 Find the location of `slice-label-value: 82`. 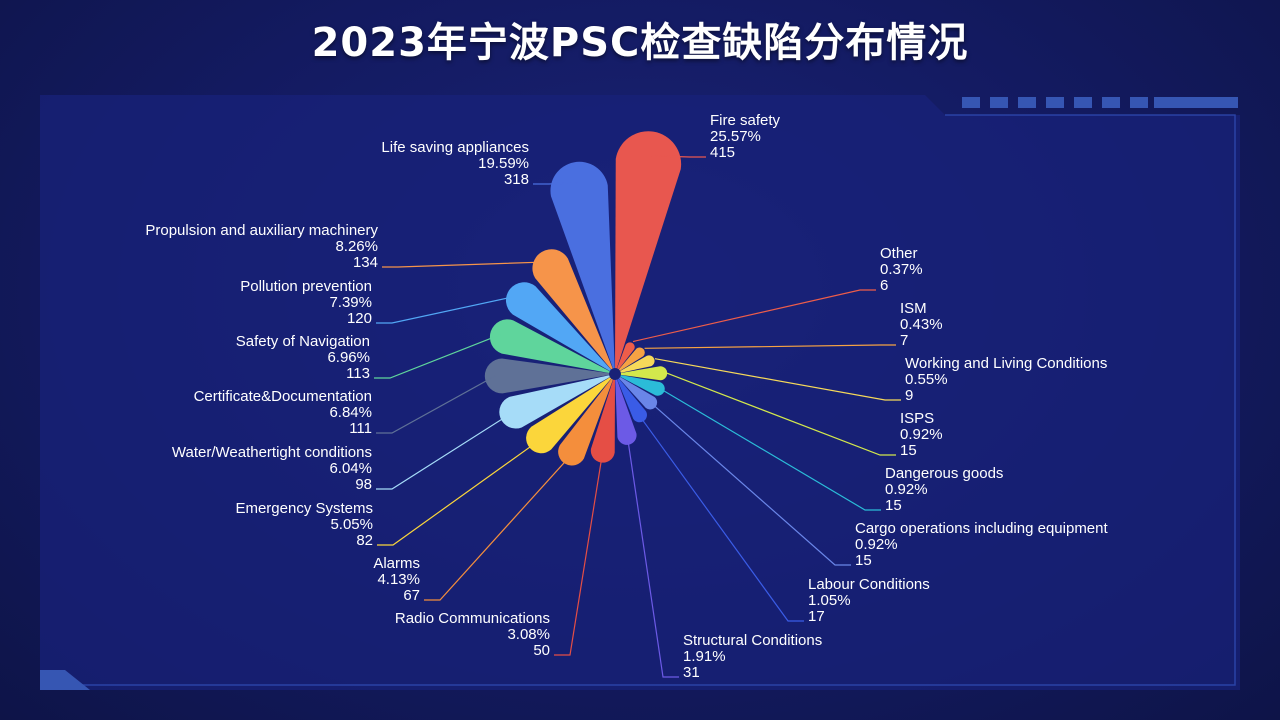

slice-label-value: 82 is located at coordinates (364, 540).